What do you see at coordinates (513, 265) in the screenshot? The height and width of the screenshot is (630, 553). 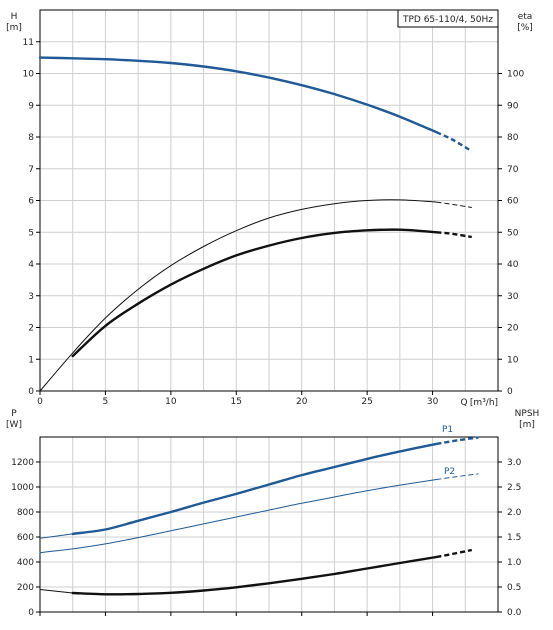 I see `efficiency-tick-label: 40` at bounding box center [513, 265].